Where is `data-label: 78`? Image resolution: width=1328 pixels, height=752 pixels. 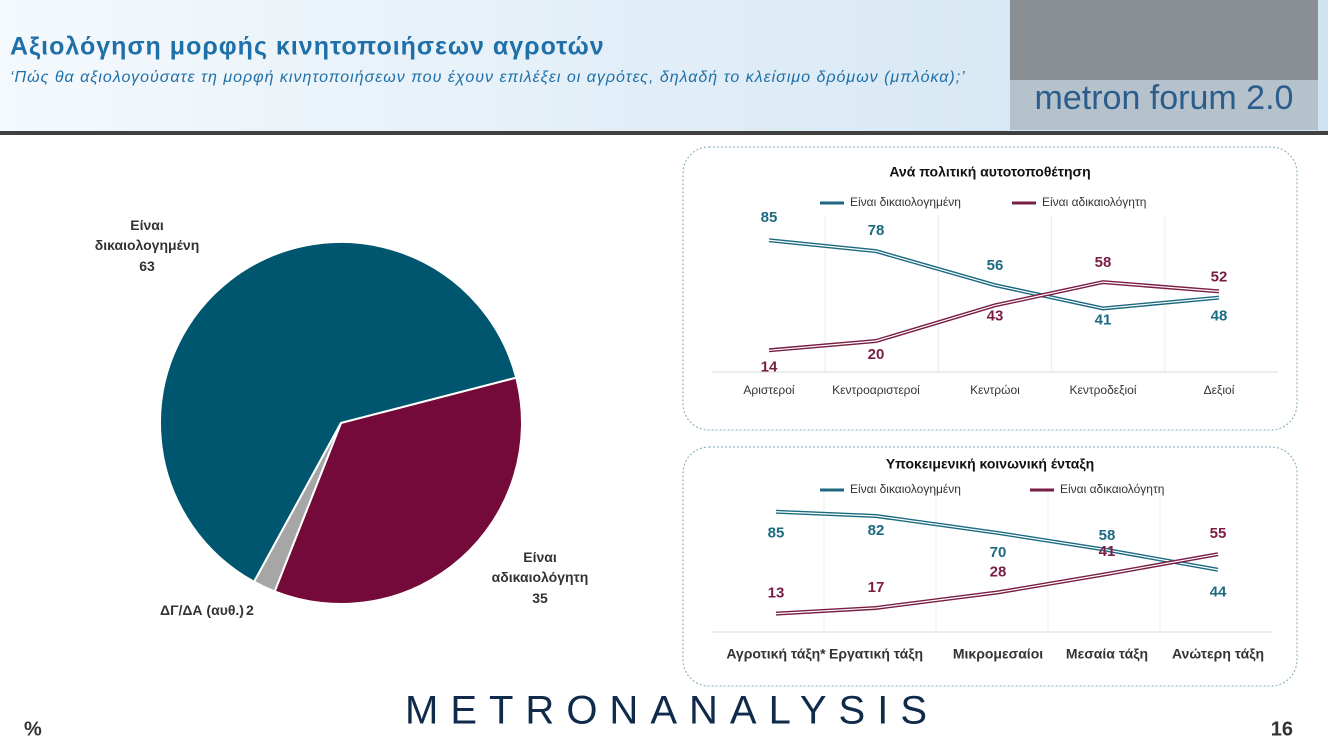
data-label: 78 is located at coordinates (876, 230).